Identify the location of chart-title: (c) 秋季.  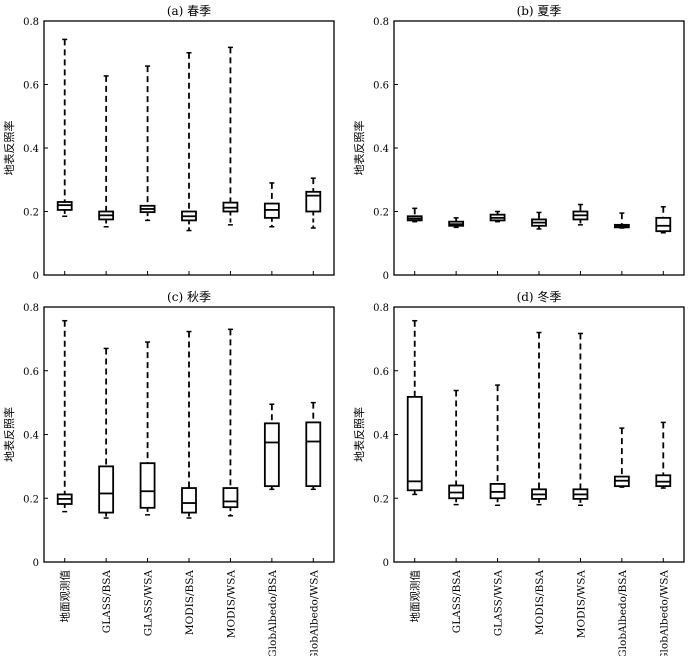
(189, 297).